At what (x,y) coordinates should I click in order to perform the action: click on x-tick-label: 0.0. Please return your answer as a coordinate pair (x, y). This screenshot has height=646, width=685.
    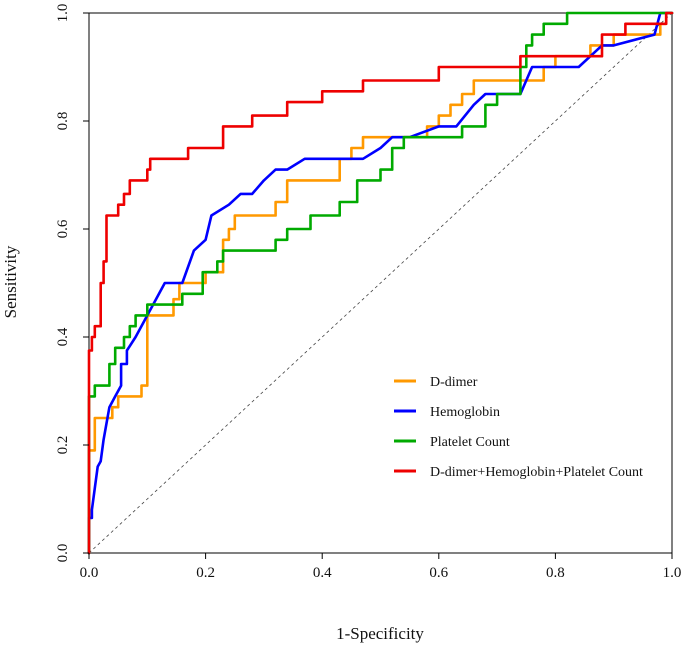
    Looking at the image, I should click on (89, 573).